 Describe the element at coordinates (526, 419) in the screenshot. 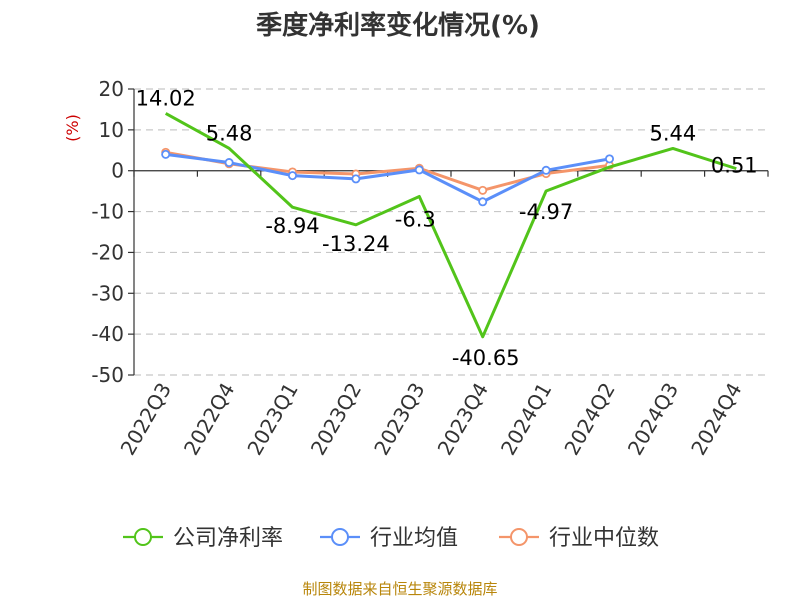

I see `x-tick-label: 2024Q1` at that location.